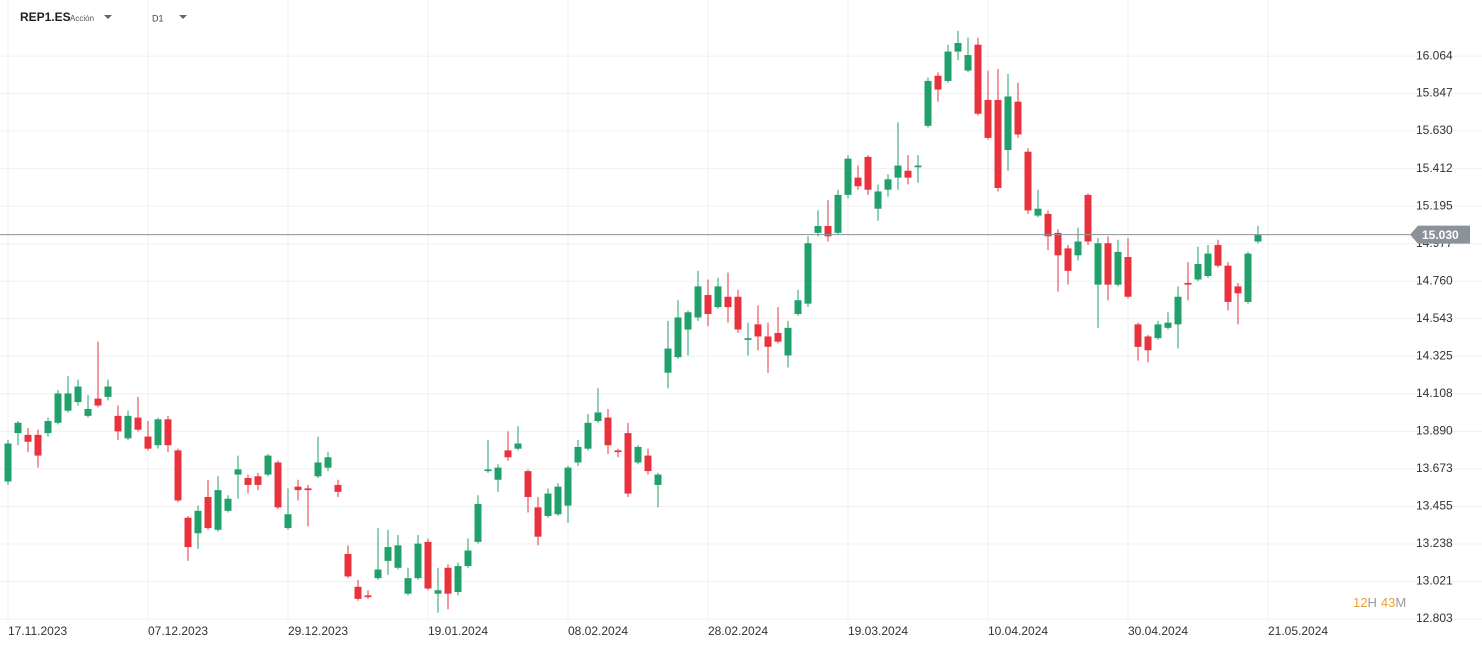  I want to click on x-tick-label: 19.01.2024, so click(458, 631).